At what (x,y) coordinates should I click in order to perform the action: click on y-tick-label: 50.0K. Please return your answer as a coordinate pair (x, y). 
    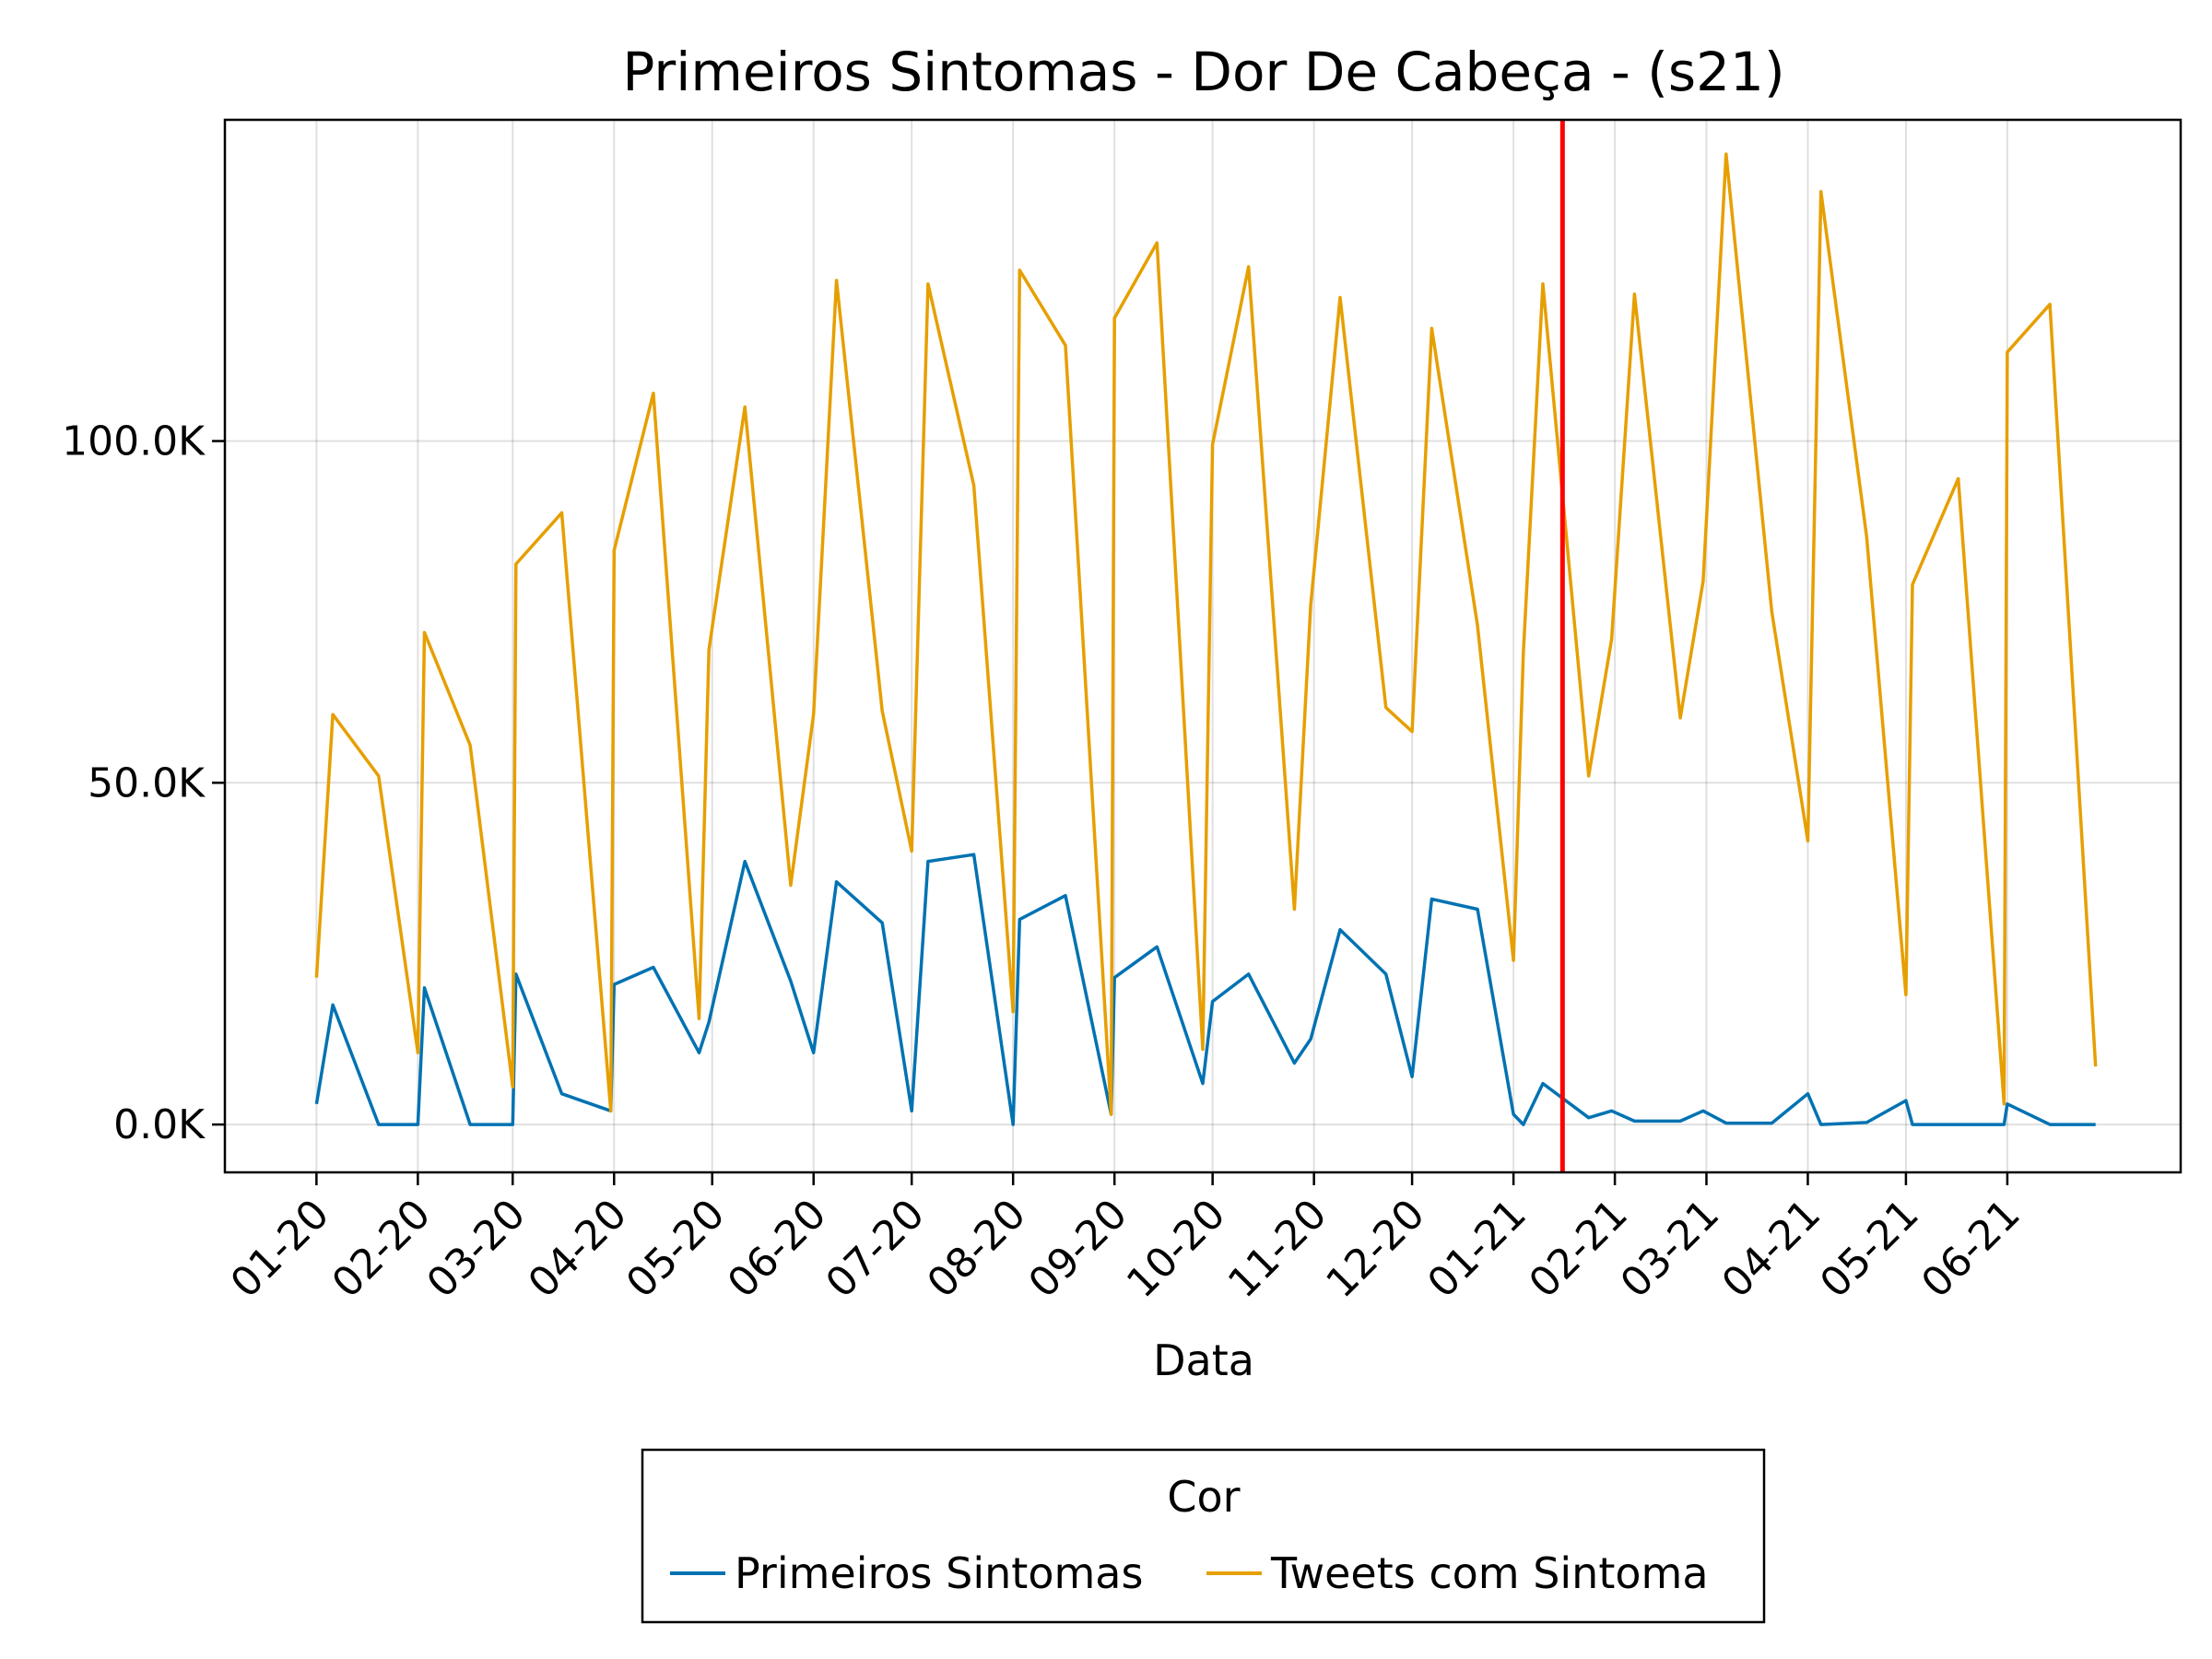
    Looking at the image, I should click on (147, 782).